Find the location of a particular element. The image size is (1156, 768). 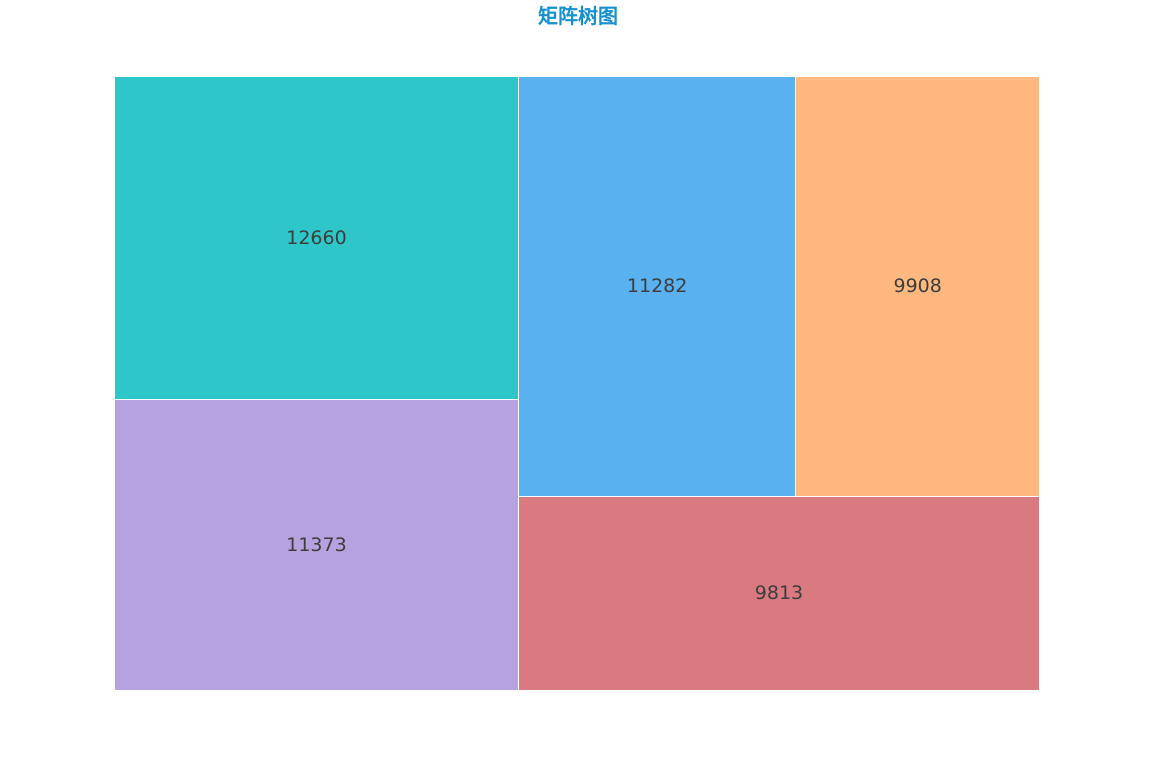

treemap-cell-label: 9813 is located at coordinates (779, 593).